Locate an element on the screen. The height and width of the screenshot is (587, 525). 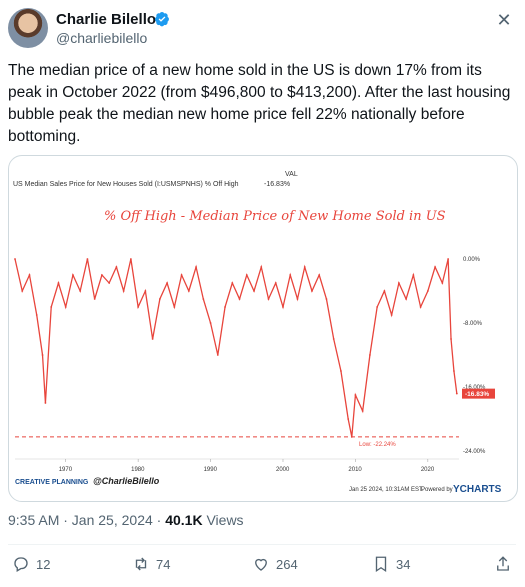
views-label: Views is located at coordinates (223, 520).